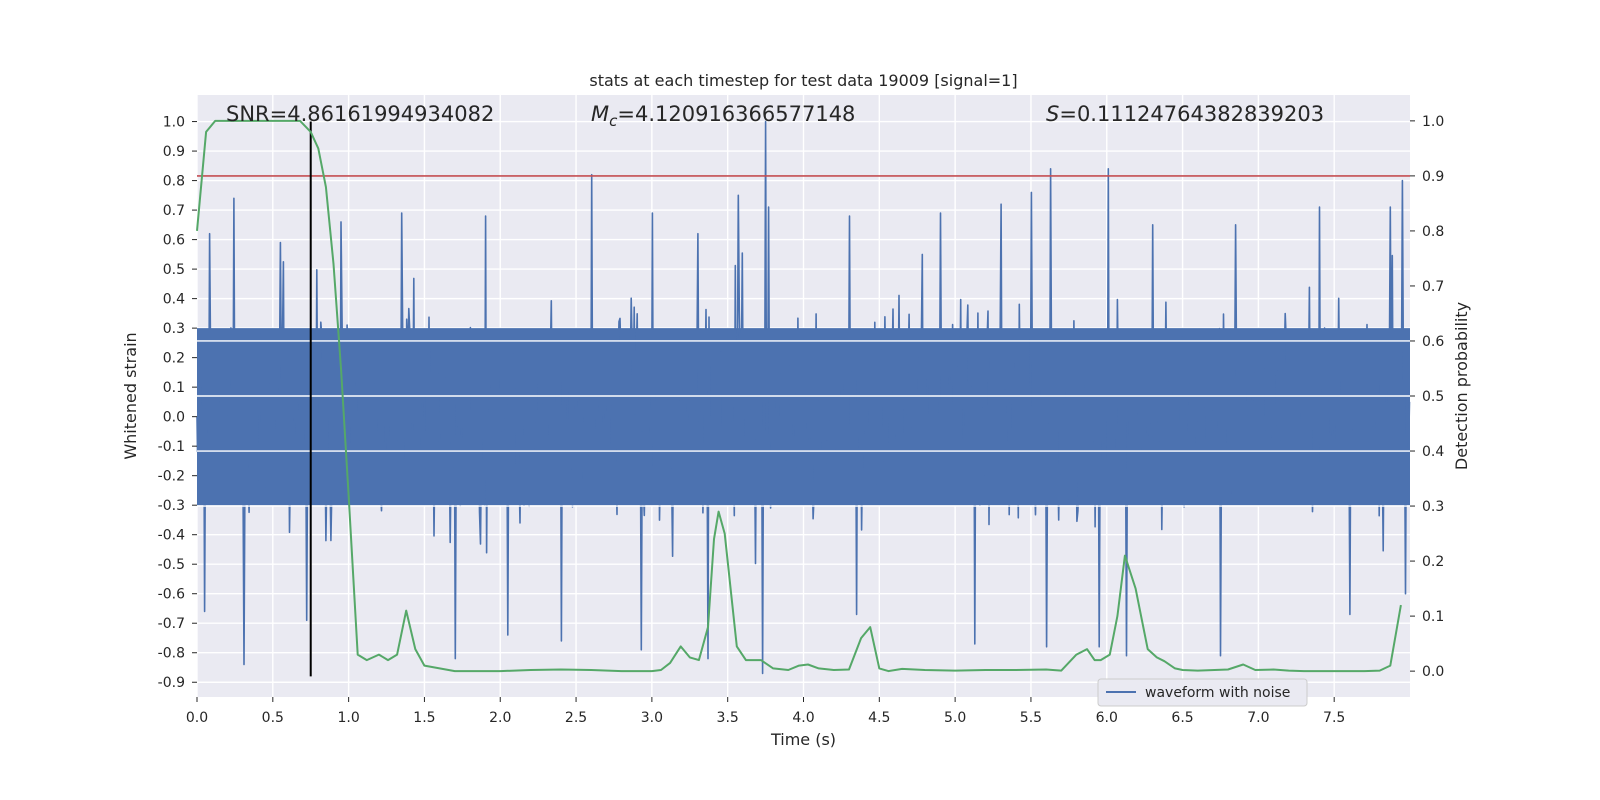 The width and height of the screenshot is (1600, 800). What do you see at coordinates (174, 329) in the screenshot?
I see `y-tick-label: 0.3` at bounding box center [174, 329].